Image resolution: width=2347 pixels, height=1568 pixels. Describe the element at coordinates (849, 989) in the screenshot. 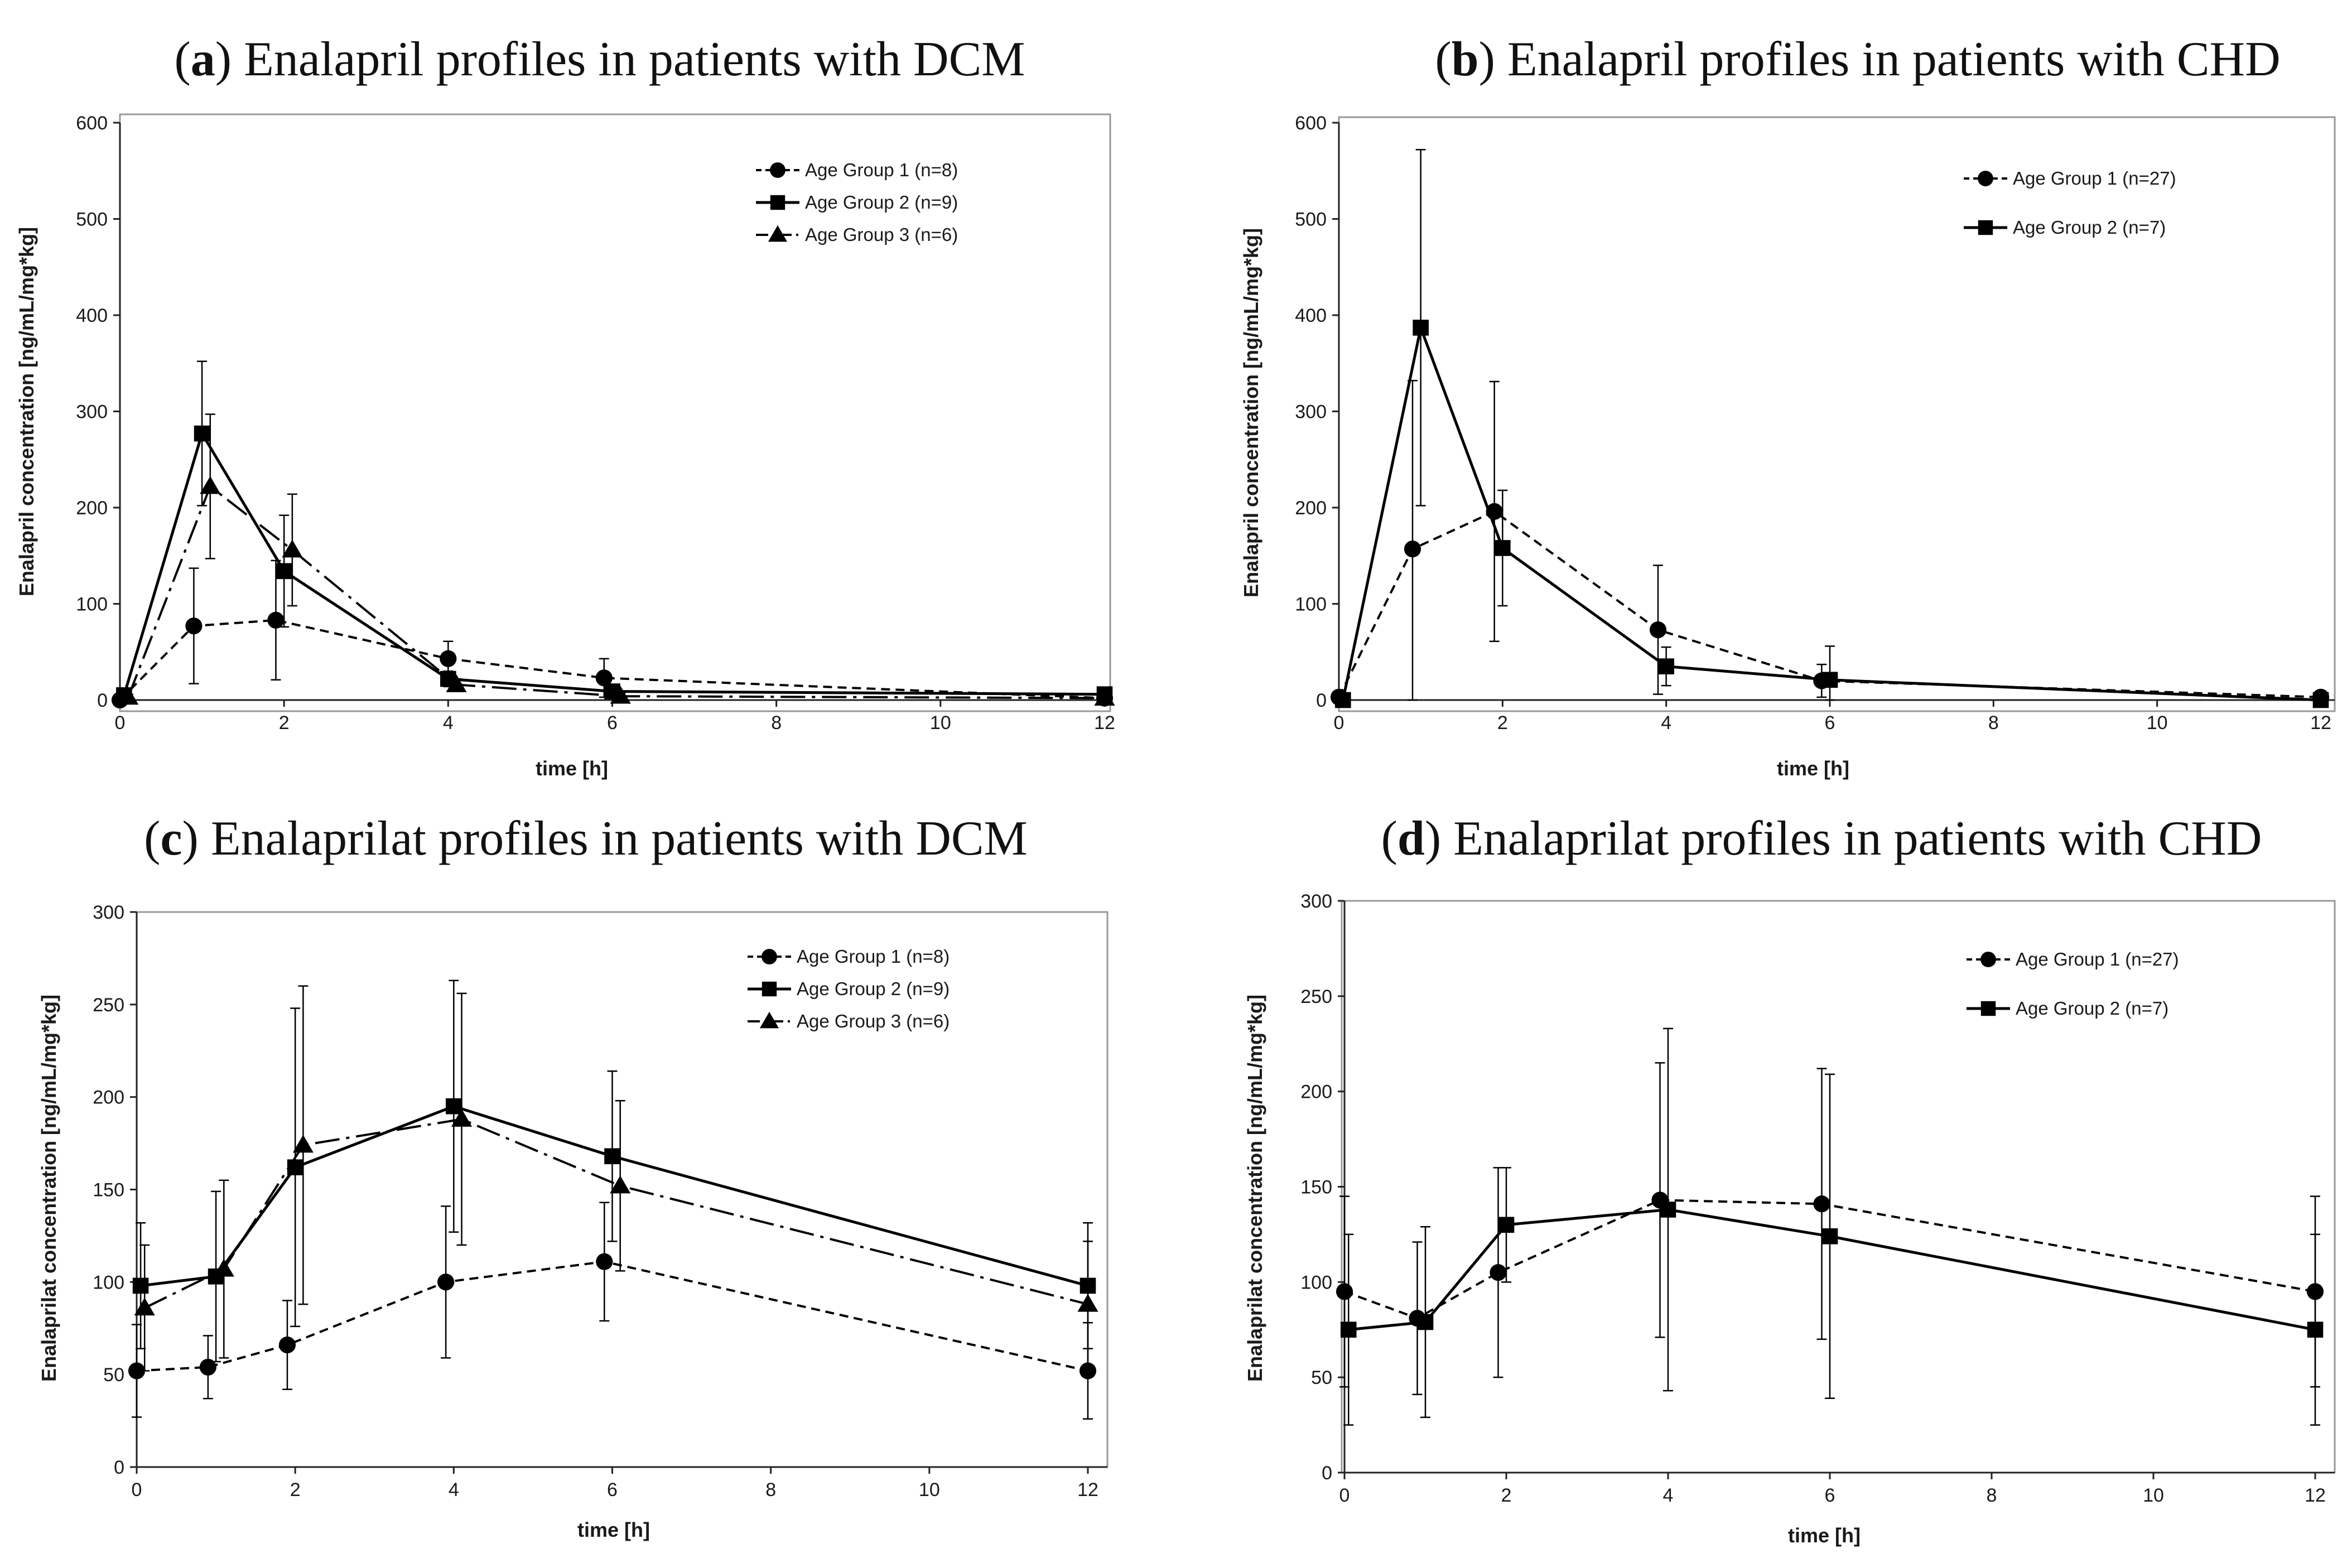

I see `legend-item: Age Group 2 (n=9)` at that location.